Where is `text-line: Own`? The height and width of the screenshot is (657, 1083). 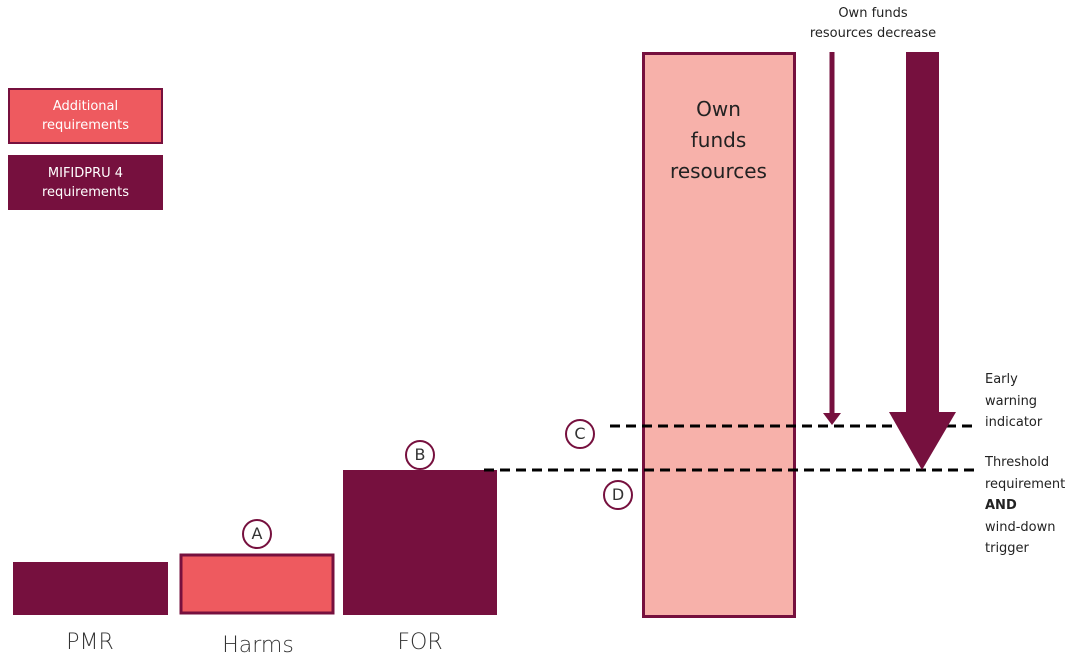 text-line: Own is located at coordinates (718, 109).